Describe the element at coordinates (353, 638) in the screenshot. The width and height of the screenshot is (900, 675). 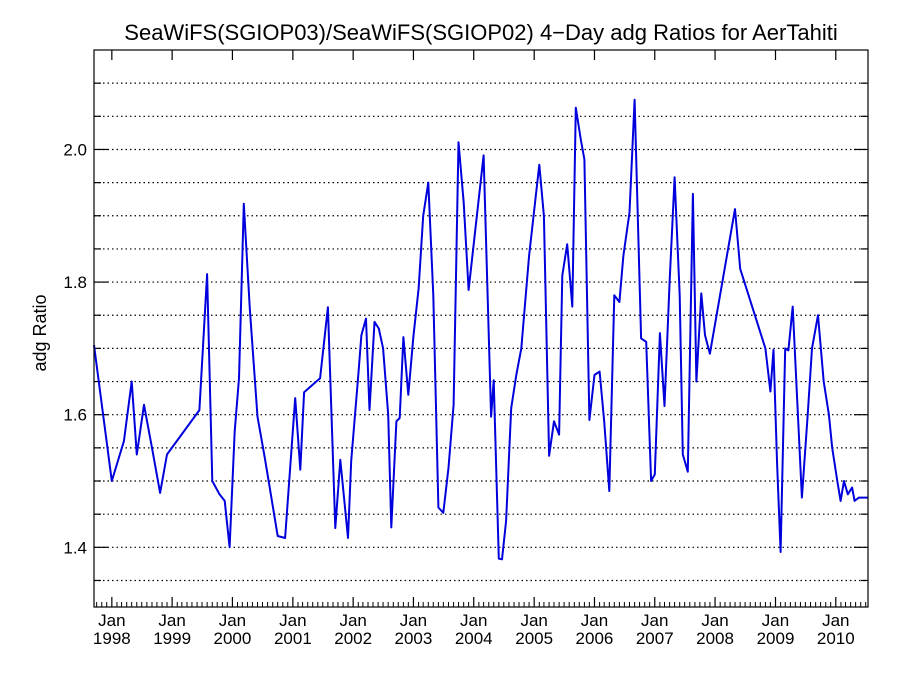
I see `x-tick-label-year: 2002` at that location.